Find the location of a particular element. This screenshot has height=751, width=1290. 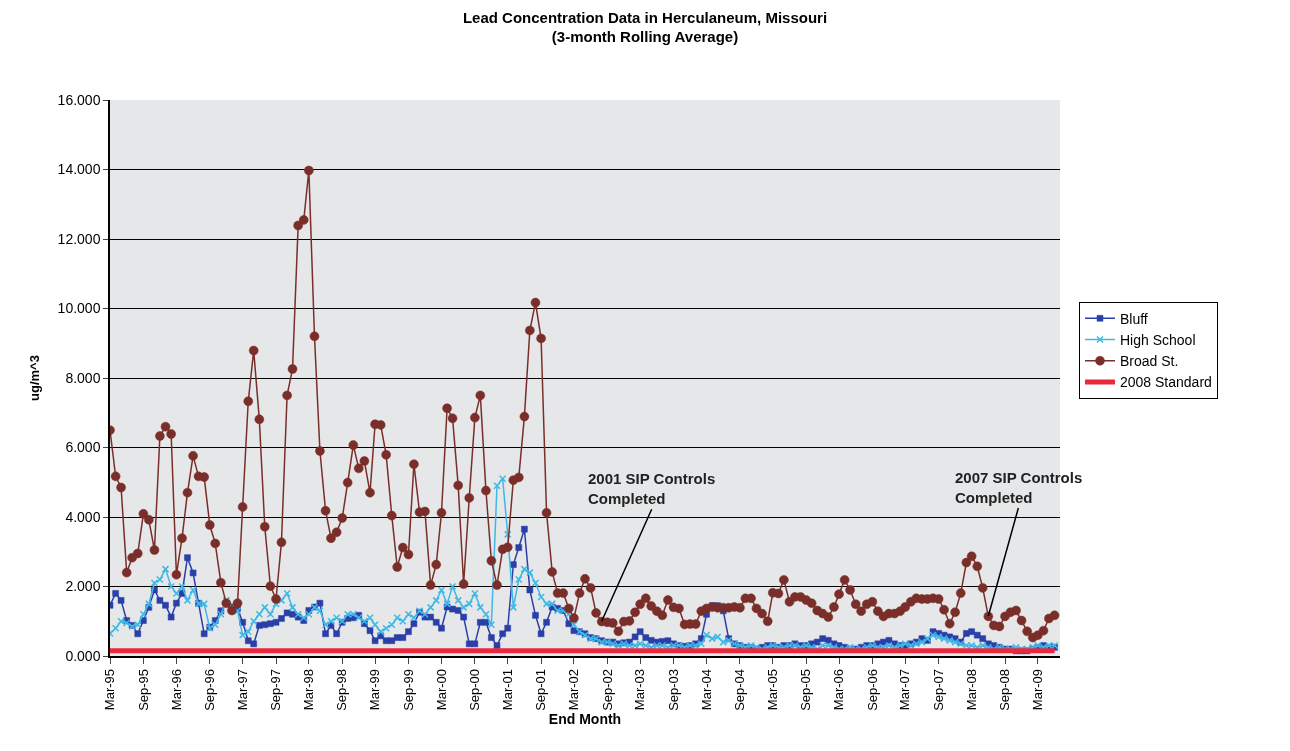

legend-label: Bluff is located at coordinates (1134, 318).